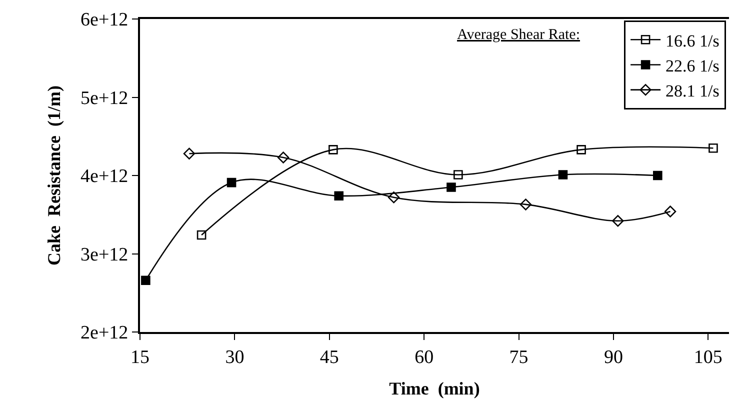 This screenshot has height=420, width=745. I want to click on y-axis-title: Cake Resistance (1/m), so click(54, 176).